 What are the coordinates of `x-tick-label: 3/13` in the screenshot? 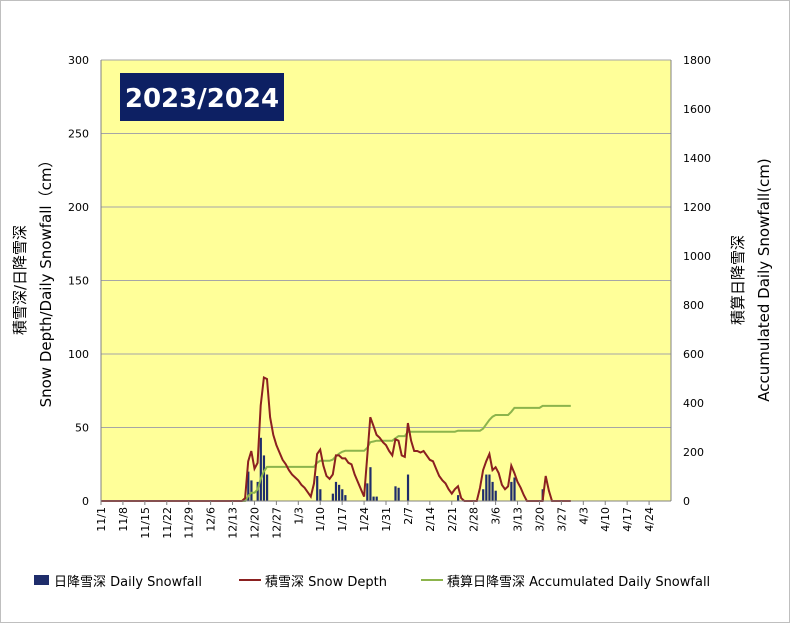 It's located at (518, 519).